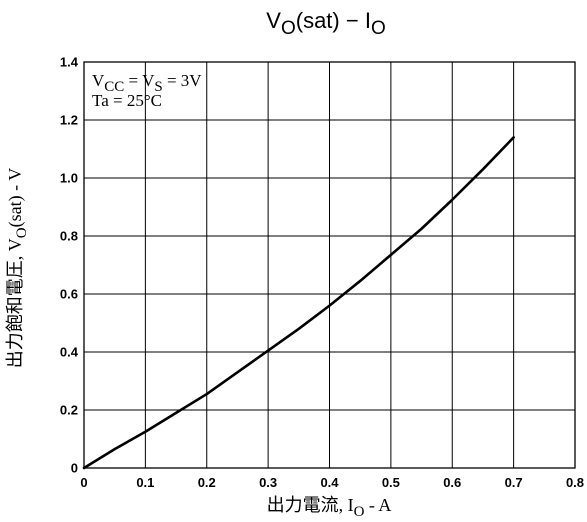 The image size is (587, 522). What do you see at coordinates (74, 468) in the screenshot?
I see `y-tick-label: 0` at bounding box center [74, 468].